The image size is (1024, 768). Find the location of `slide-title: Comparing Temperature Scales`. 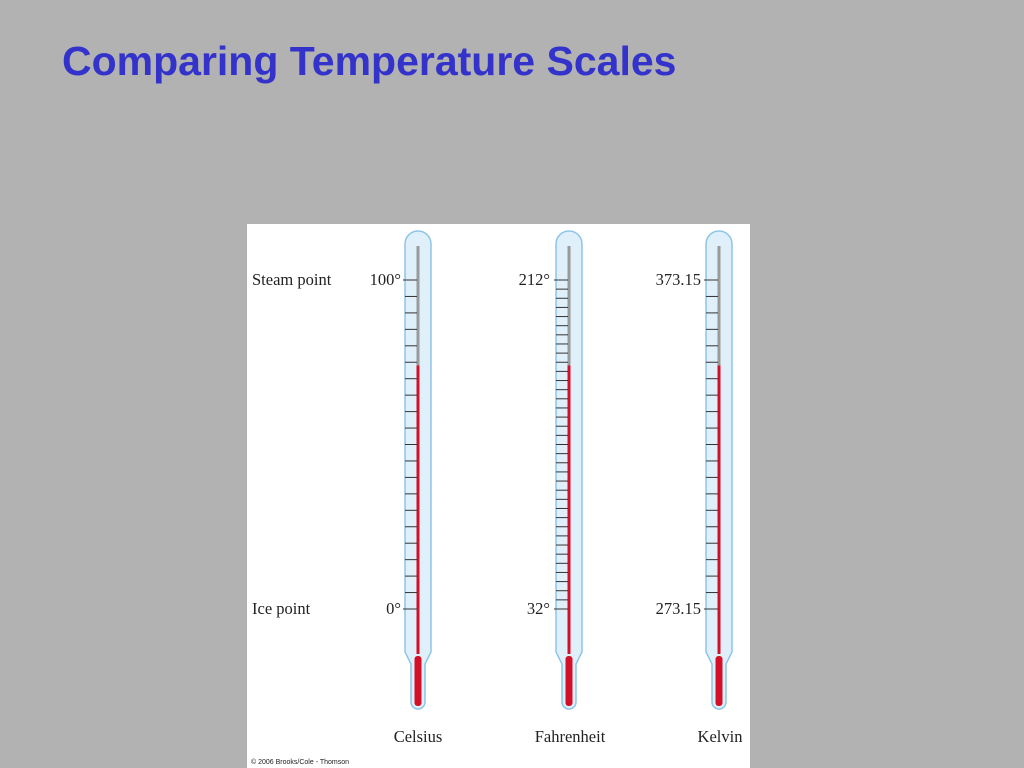

slide-title: Comparing Temperature Scales is located at coordinates (369, 61).